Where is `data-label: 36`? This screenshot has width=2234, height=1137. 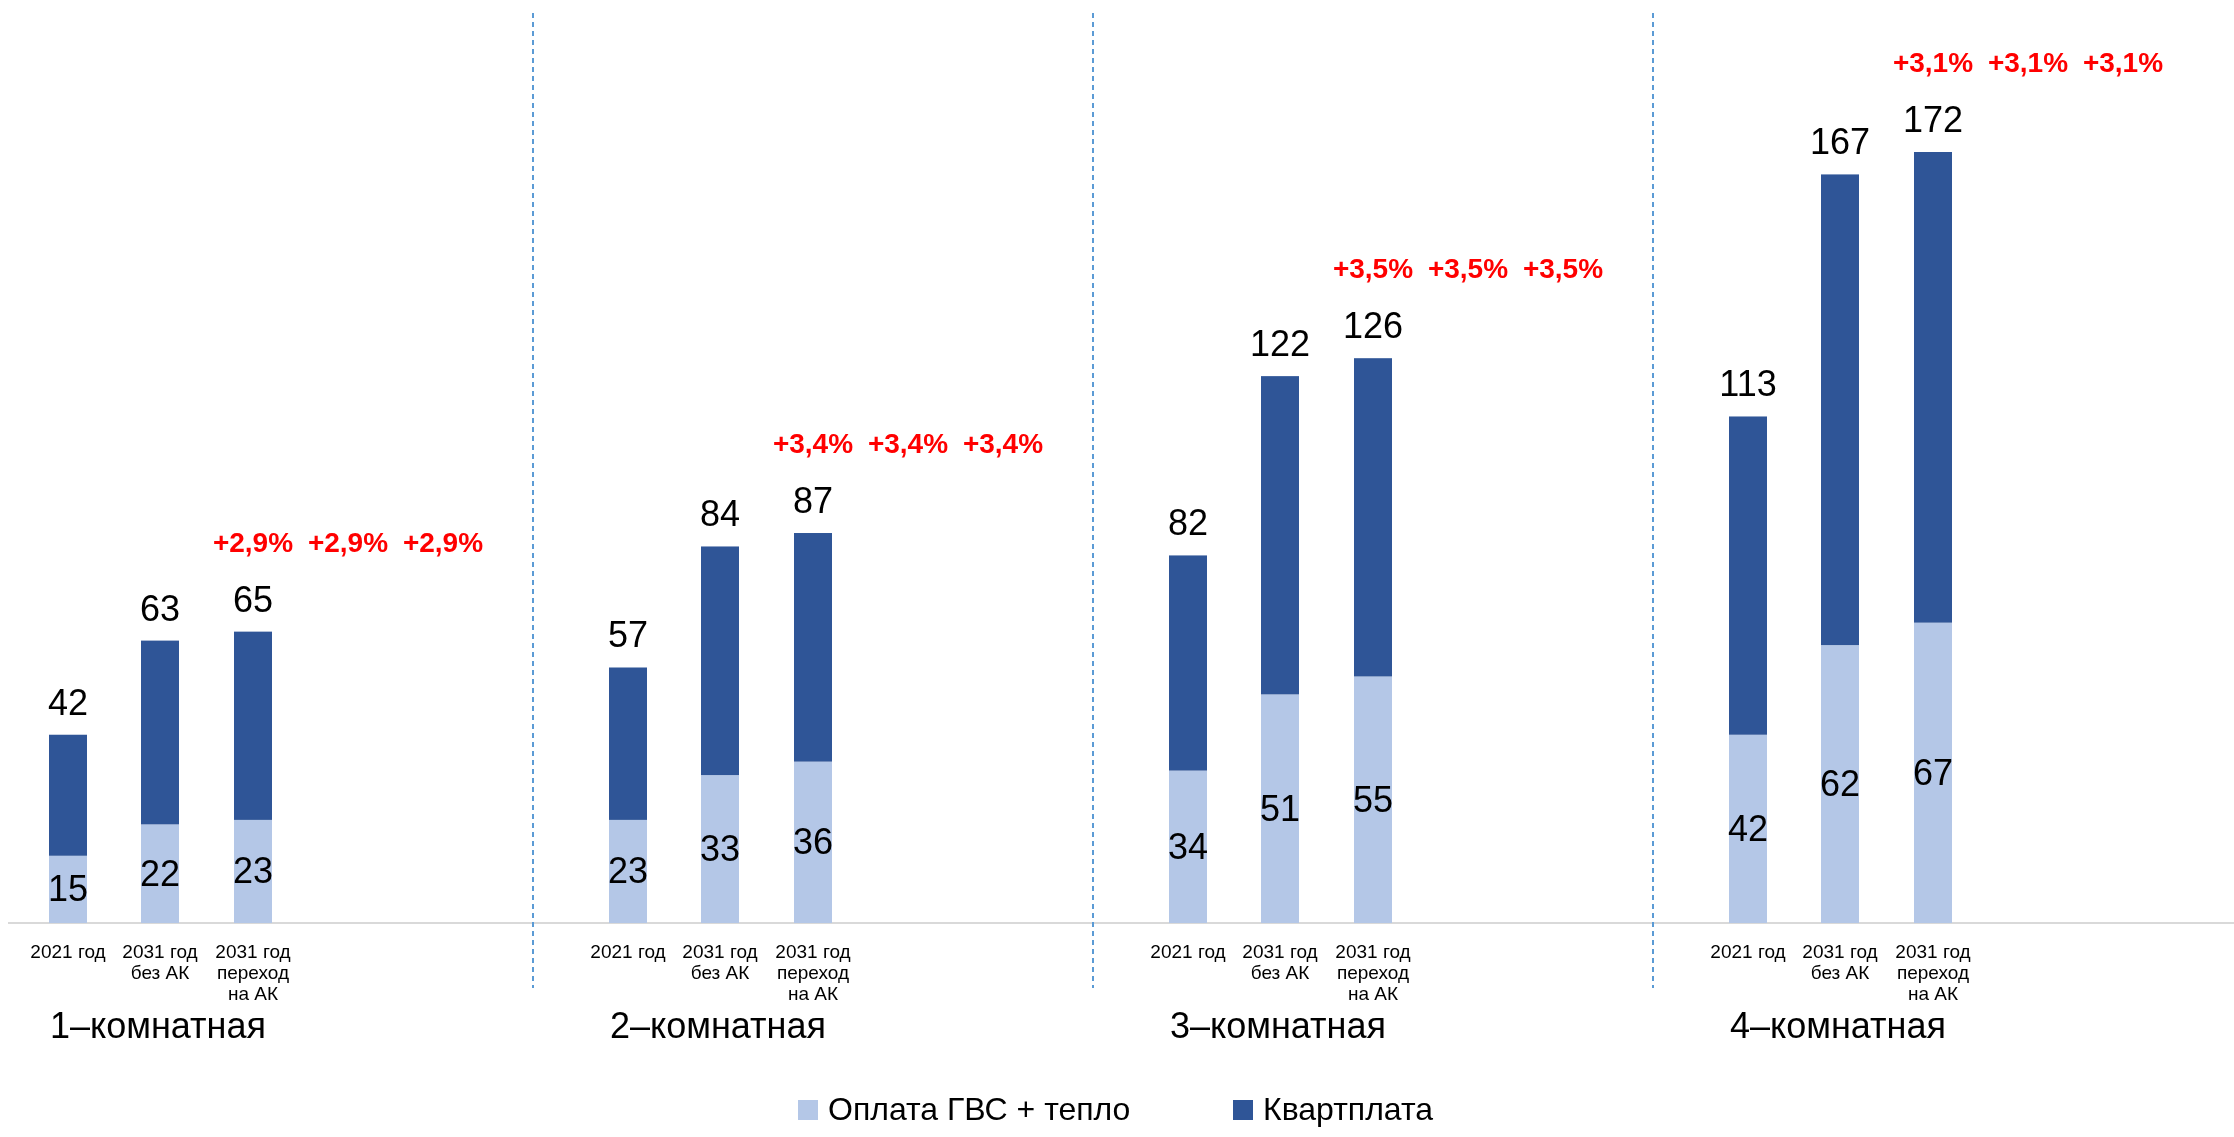
data-label: 36 is located at coordinates (813, 842).